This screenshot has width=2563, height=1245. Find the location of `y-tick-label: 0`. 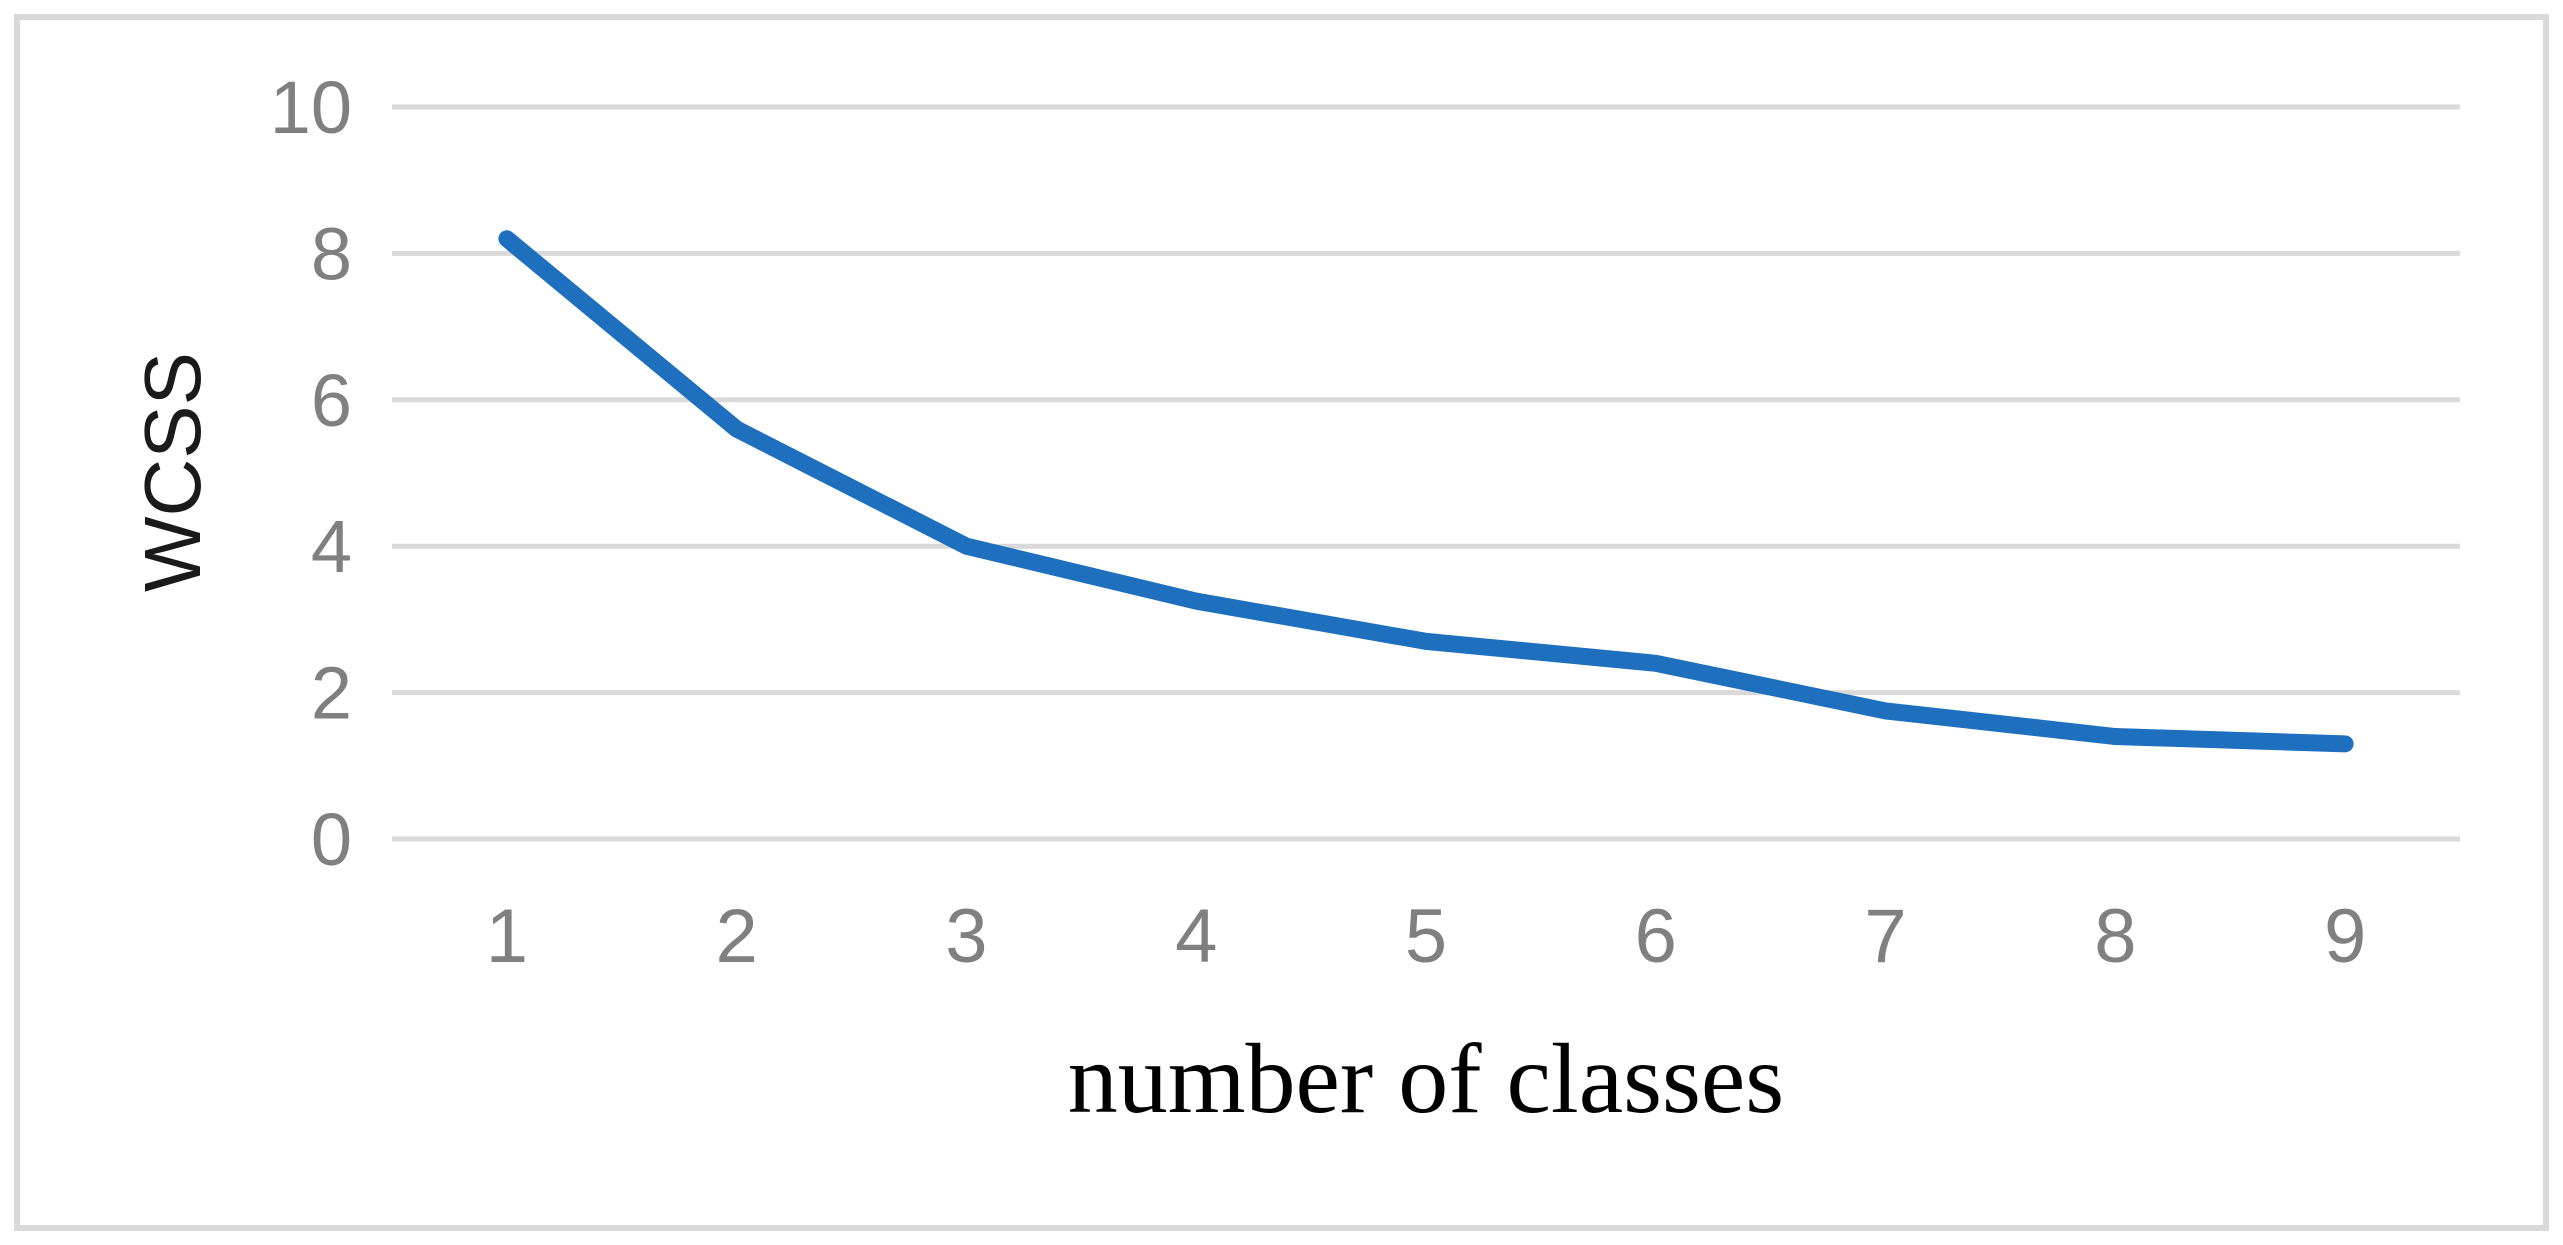

y-tick-label: 0 is located at coordinates (331, 839).